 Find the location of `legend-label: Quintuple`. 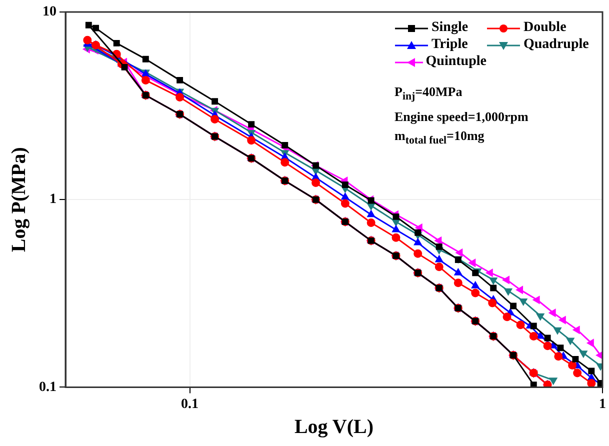

legend-label: Quintuple is located at coordinates (456, 62).